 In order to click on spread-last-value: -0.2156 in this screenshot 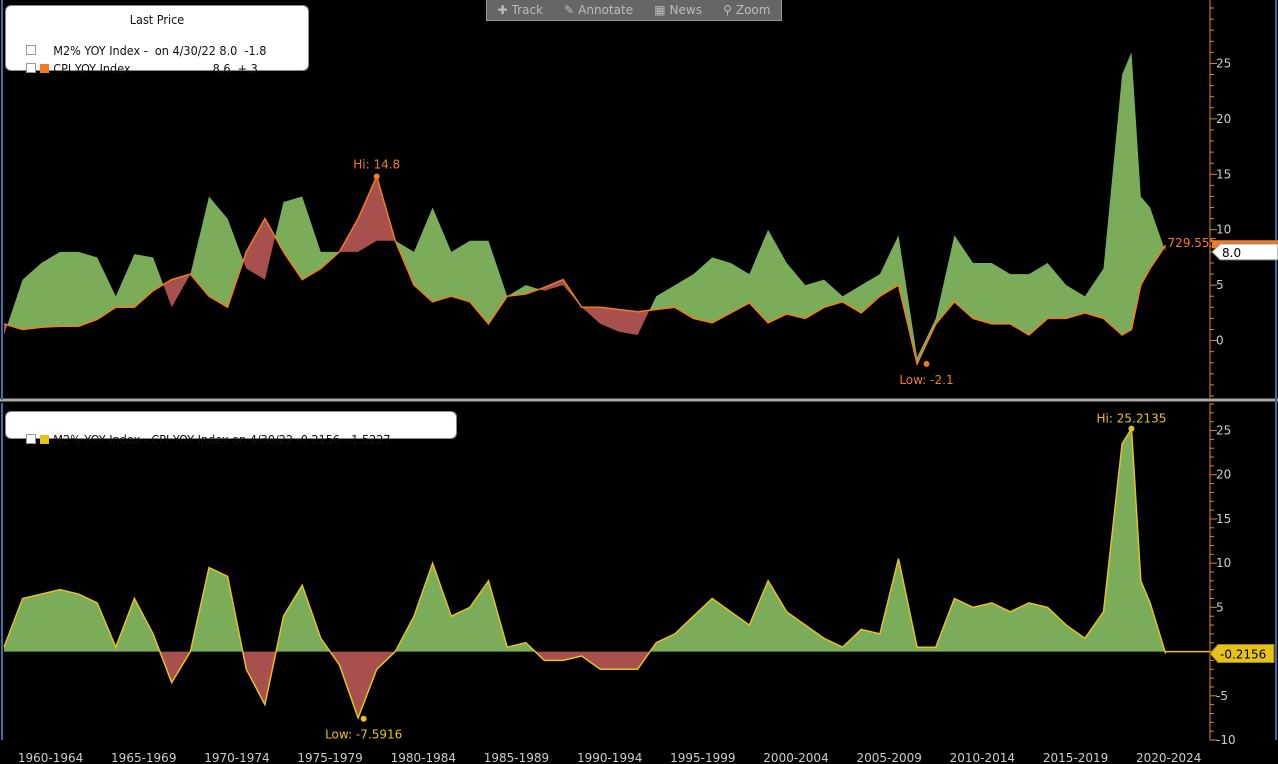, I will do `click(1243, 654)`.